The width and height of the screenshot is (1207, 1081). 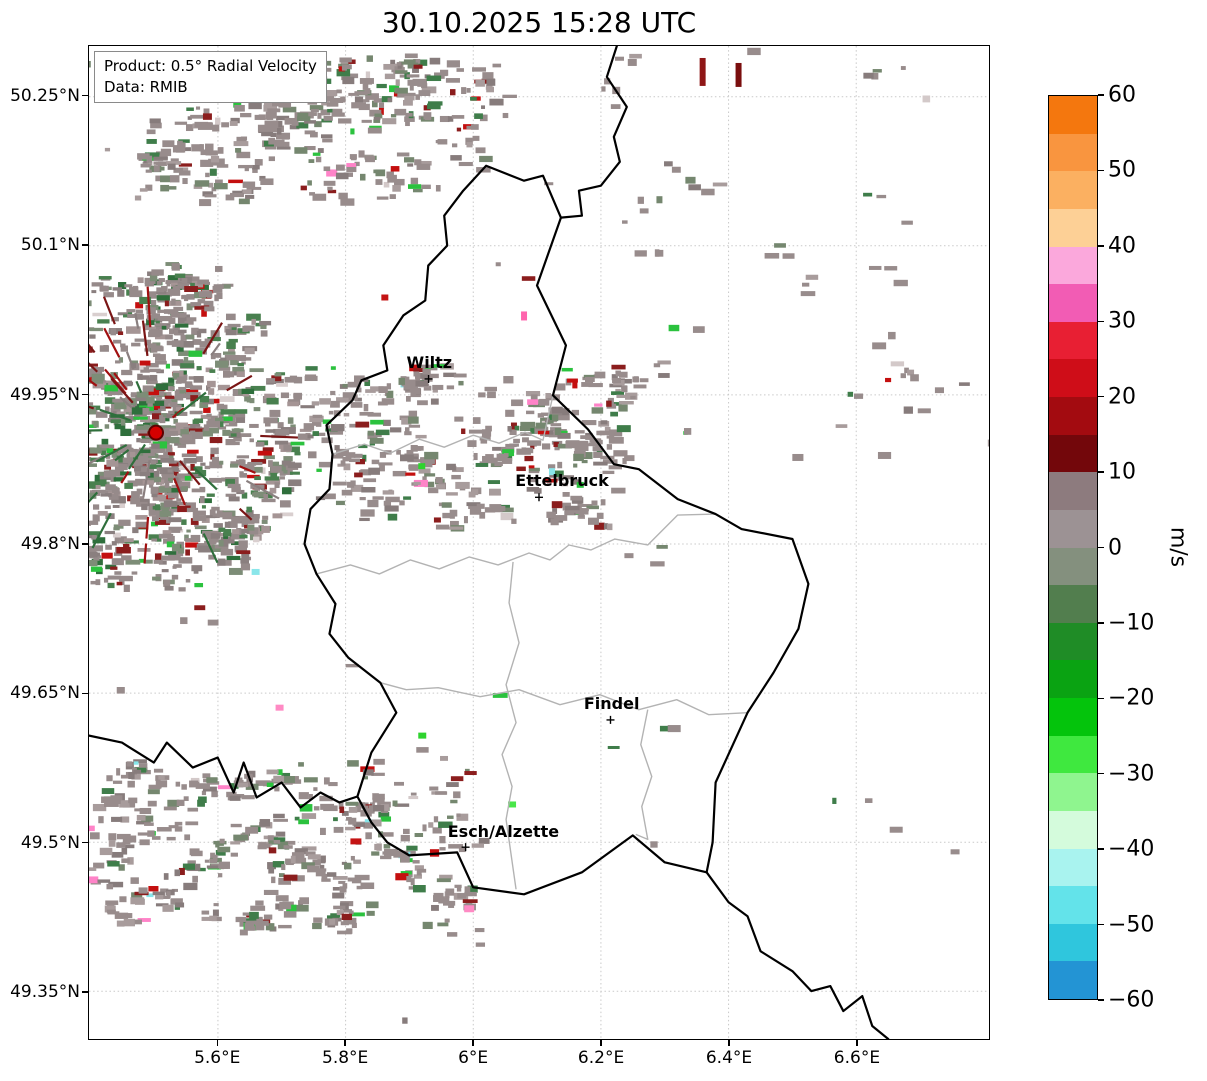 I want to click on colorbar-tick-label: −40, so click(x=1131, y=849).